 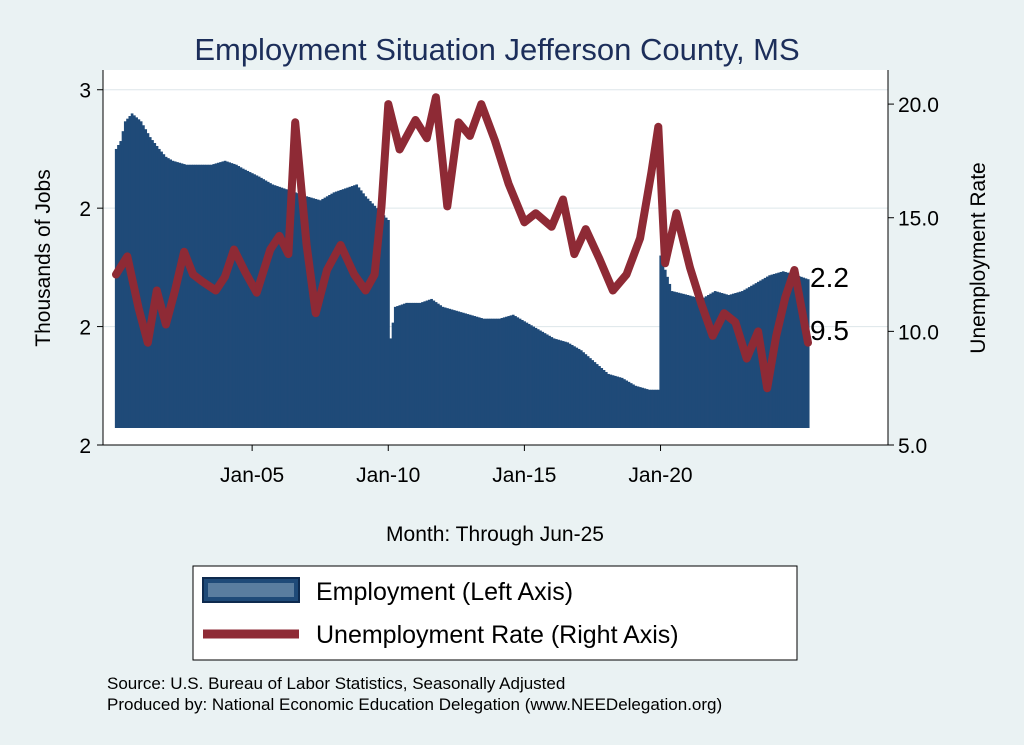 I want to click on unemployment-end-label: 9.5, so click(x=829, y=330).